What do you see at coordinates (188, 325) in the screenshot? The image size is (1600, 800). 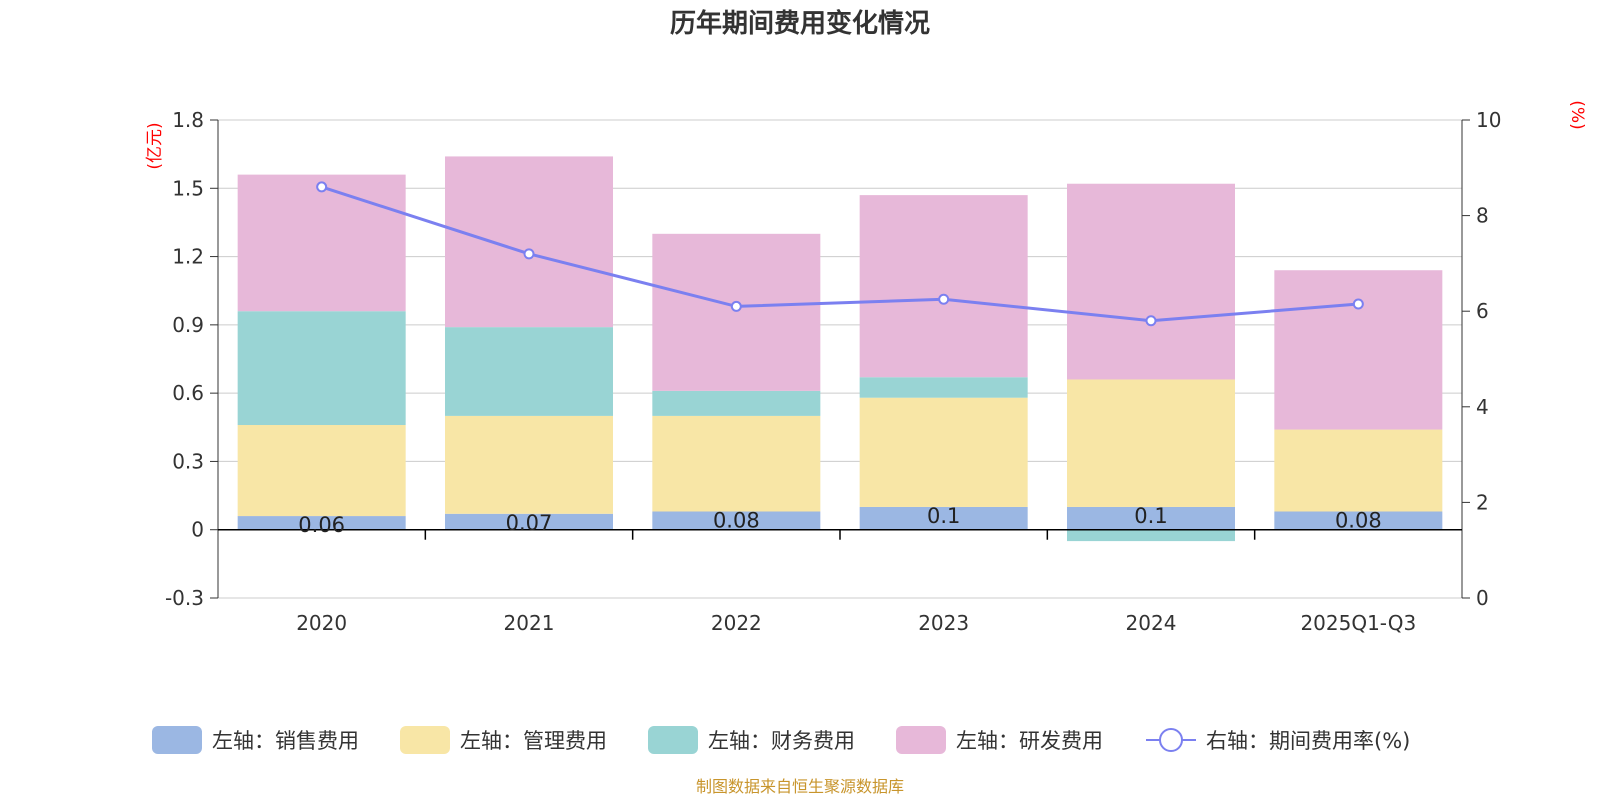 I see `left-tick-label: 0.9` at bounding box center [188, 325].